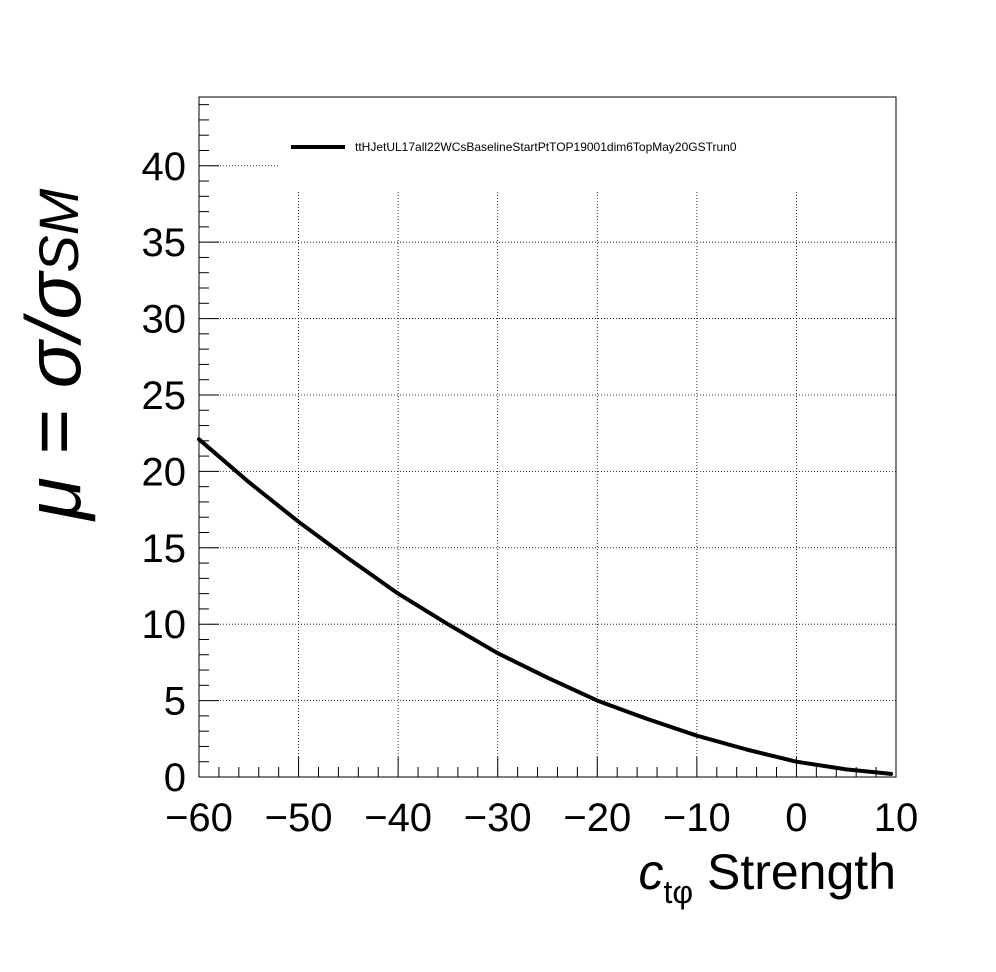 The height and width of the screenshot is (972, 996). I want to click on y-tick-labels: 0 5 10 15 20 25 30 35 40, so click(164, 472).